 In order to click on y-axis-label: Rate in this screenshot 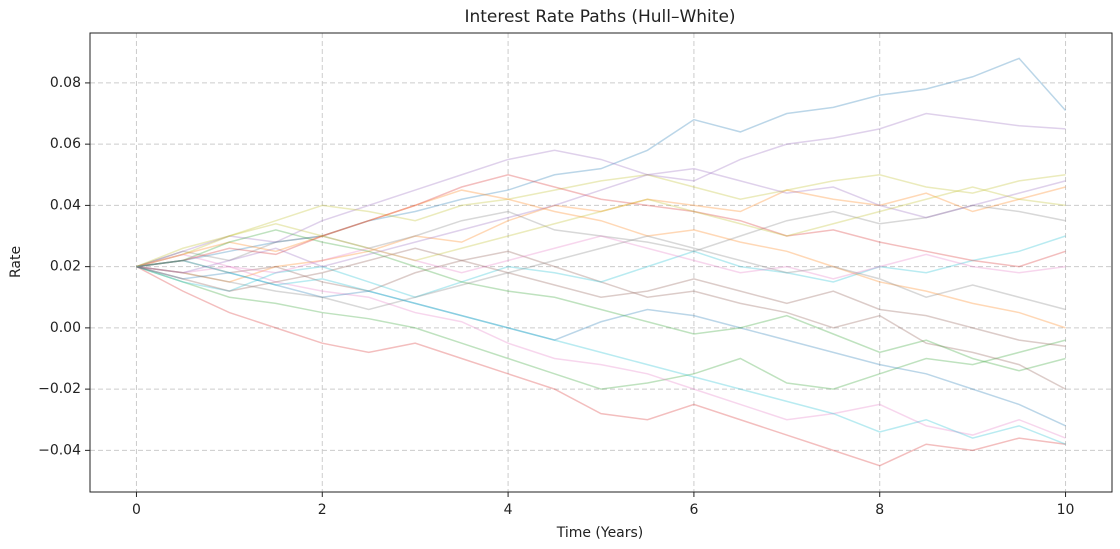, I will do `click(16, 262)`.